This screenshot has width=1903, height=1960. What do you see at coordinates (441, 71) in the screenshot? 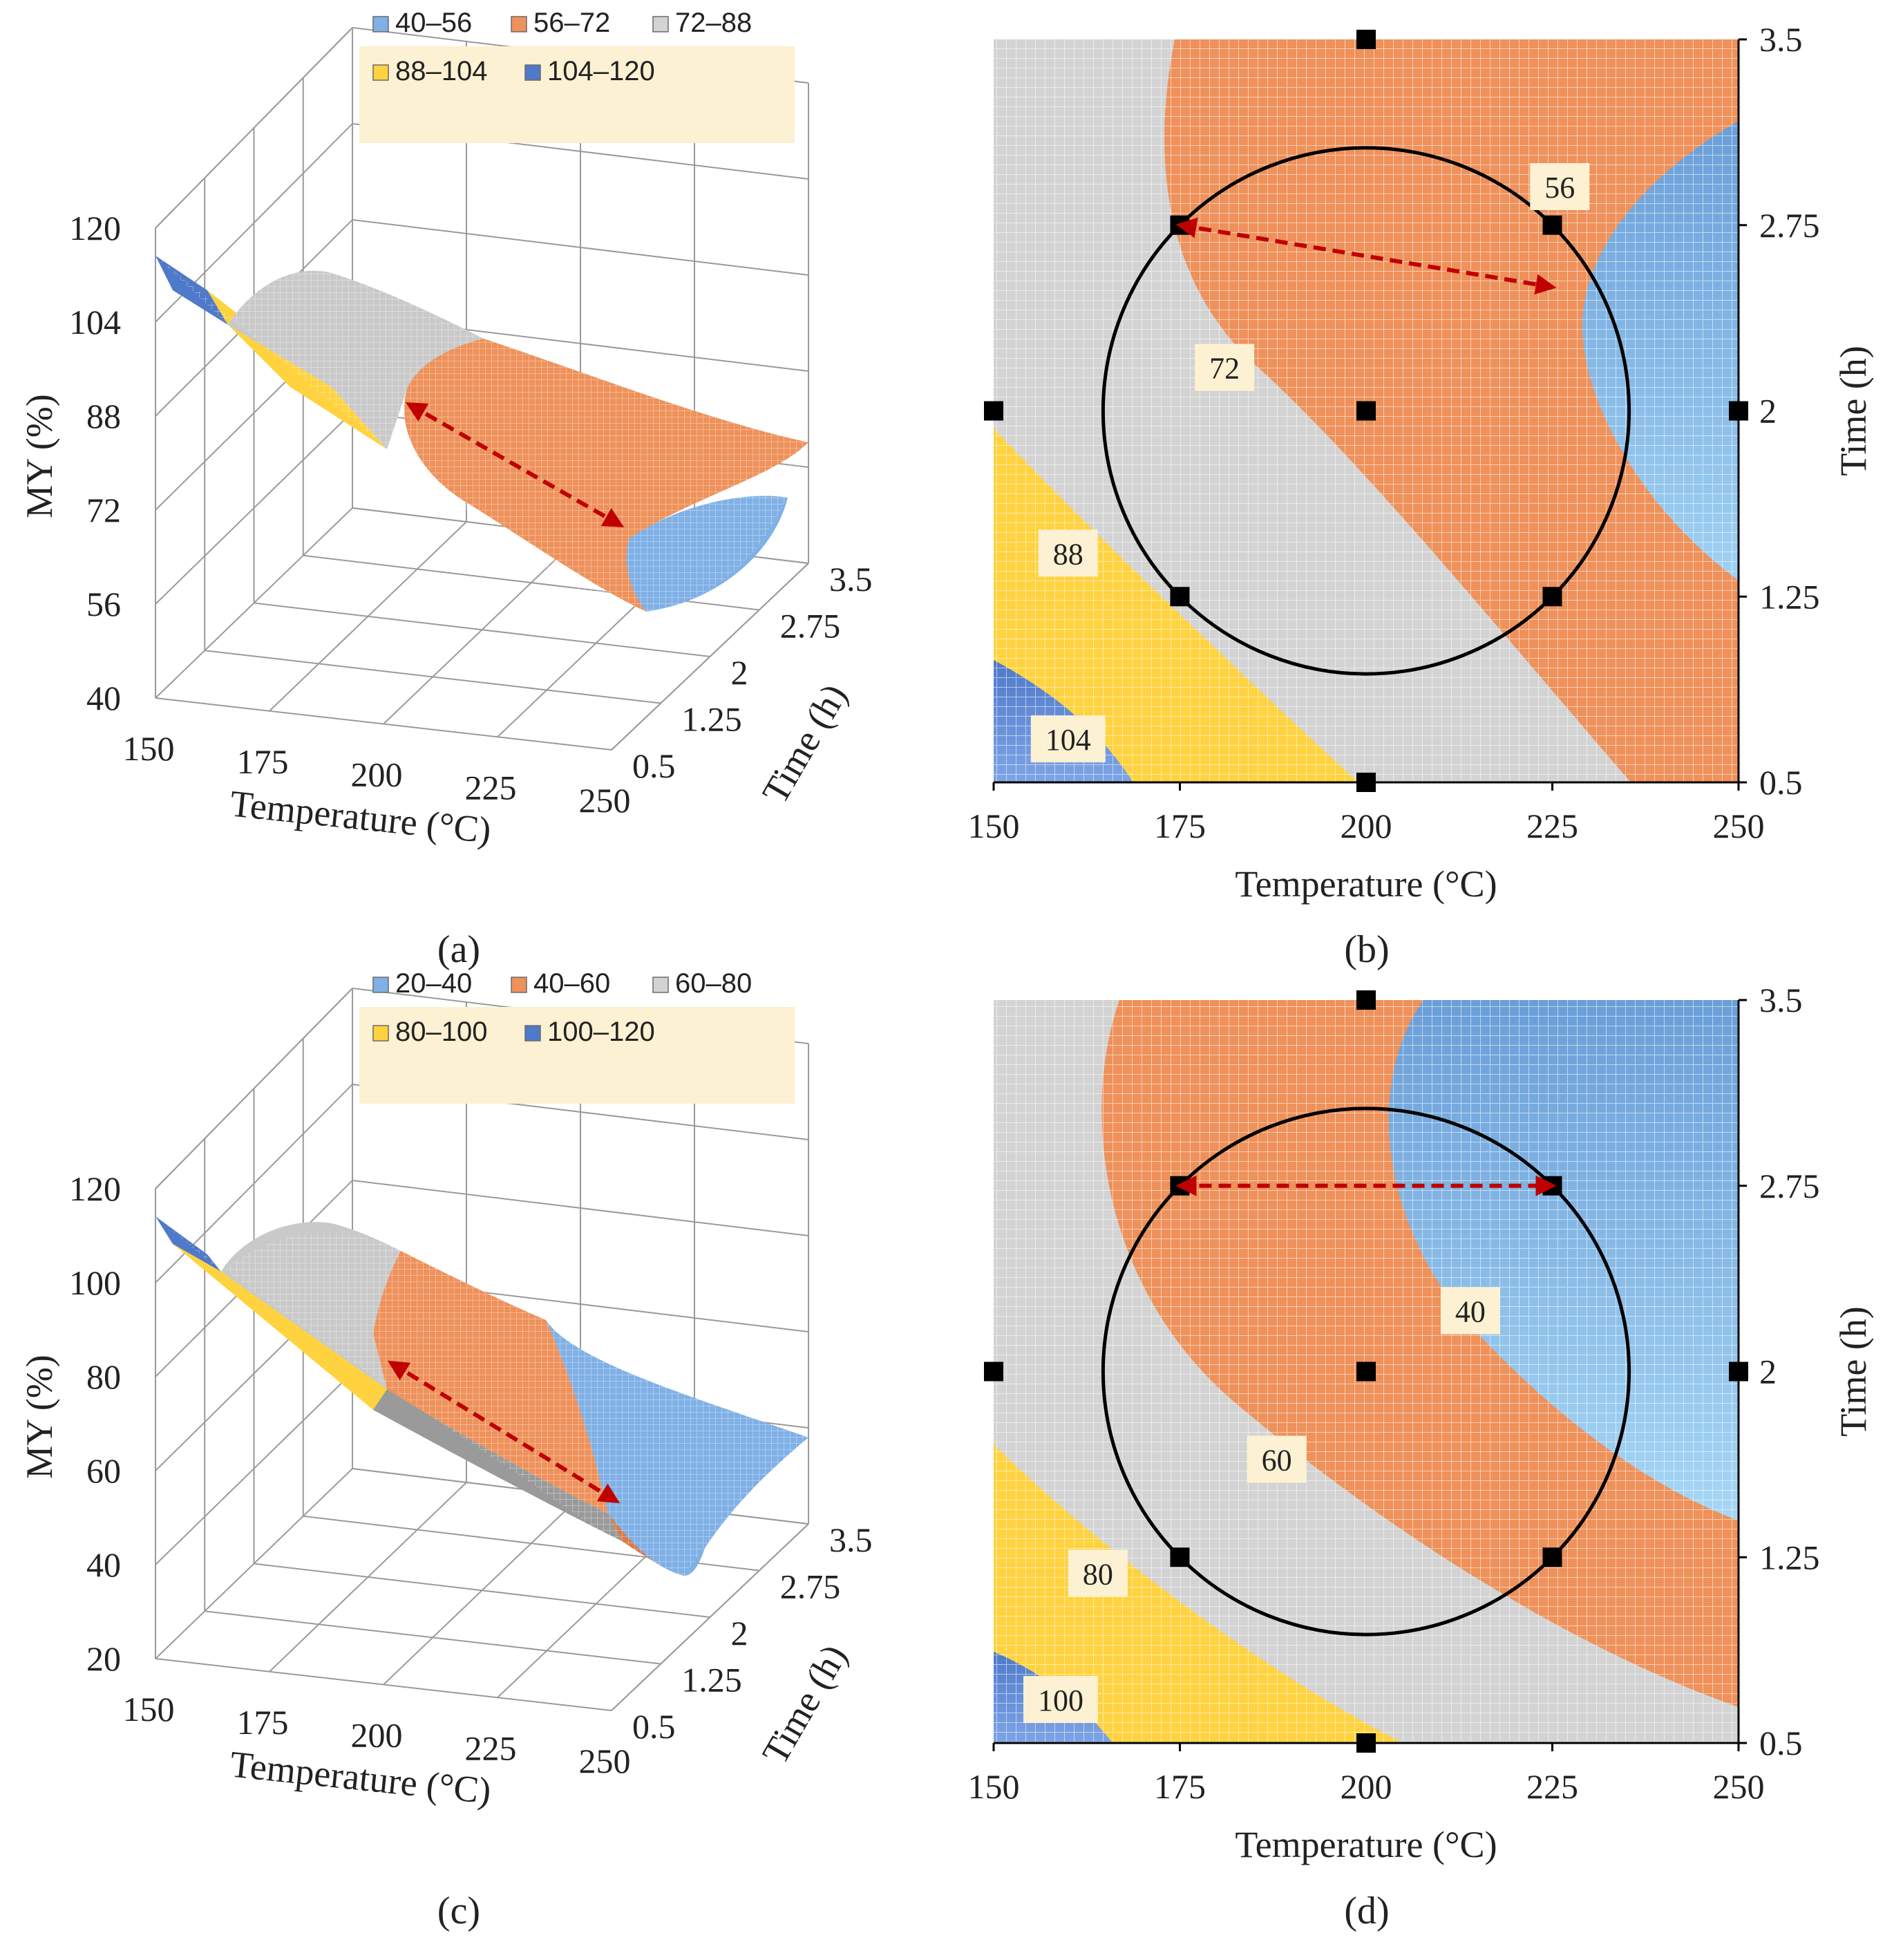
I see `legend-entry: 88–104` at bounding box center [441, 71].